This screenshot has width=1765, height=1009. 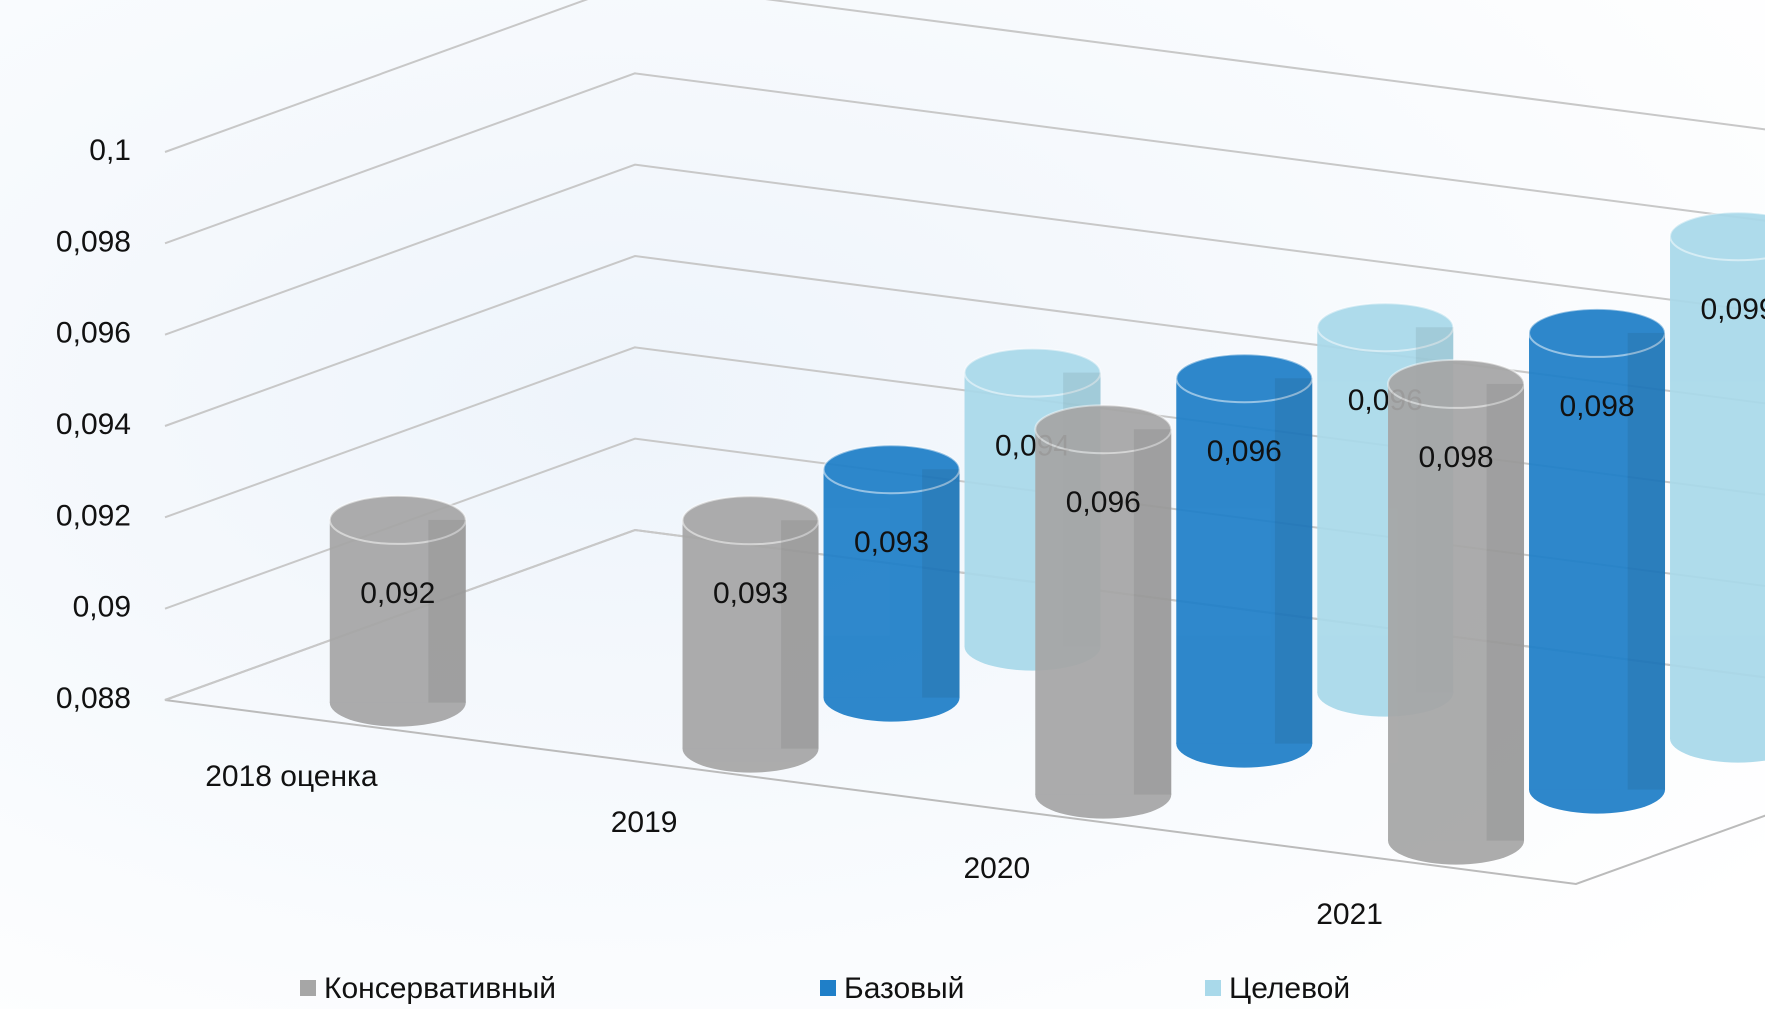 I want to click on y-tick-label: 0,092, so click(x=93, y=515).